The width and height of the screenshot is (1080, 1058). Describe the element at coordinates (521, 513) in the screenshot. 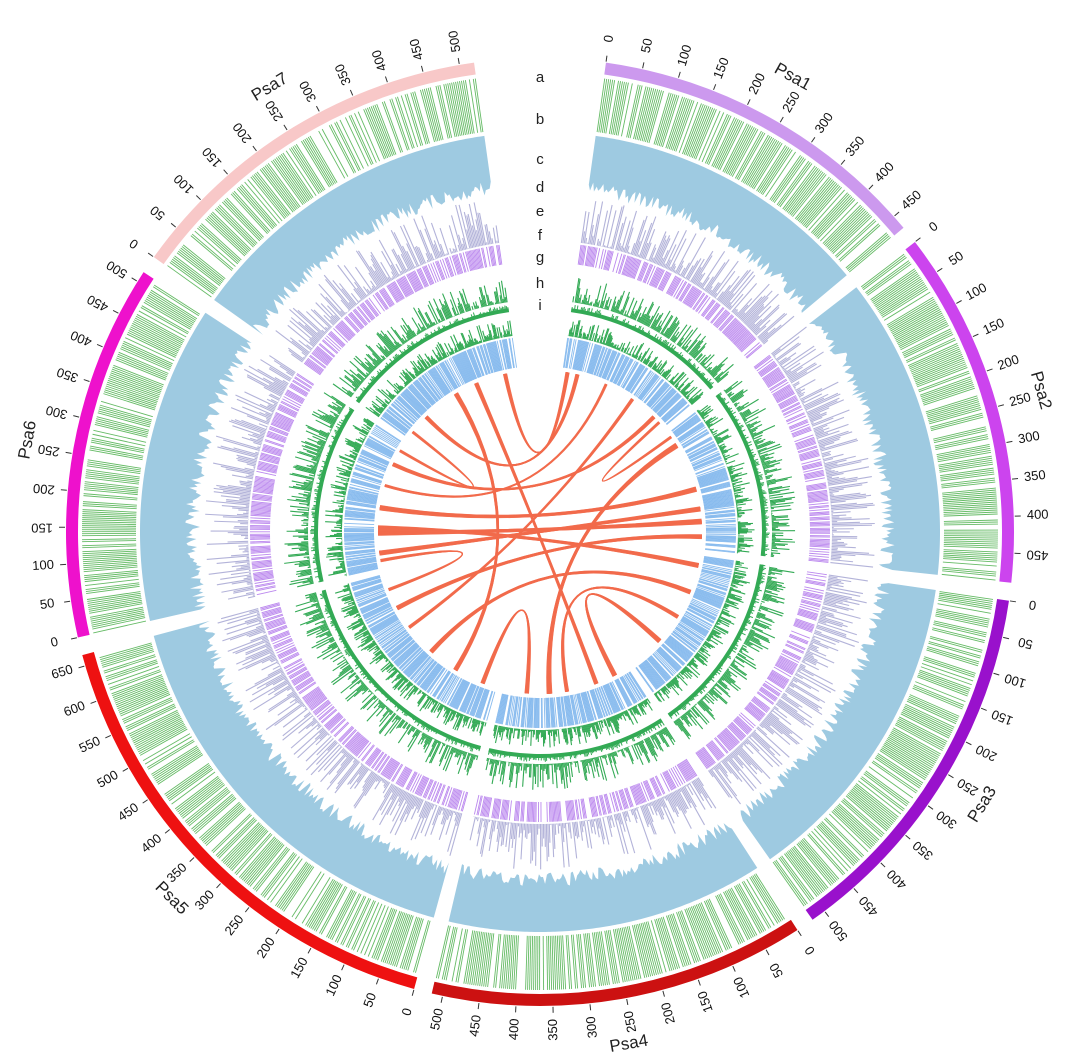

I see `synteny-link` at that location.